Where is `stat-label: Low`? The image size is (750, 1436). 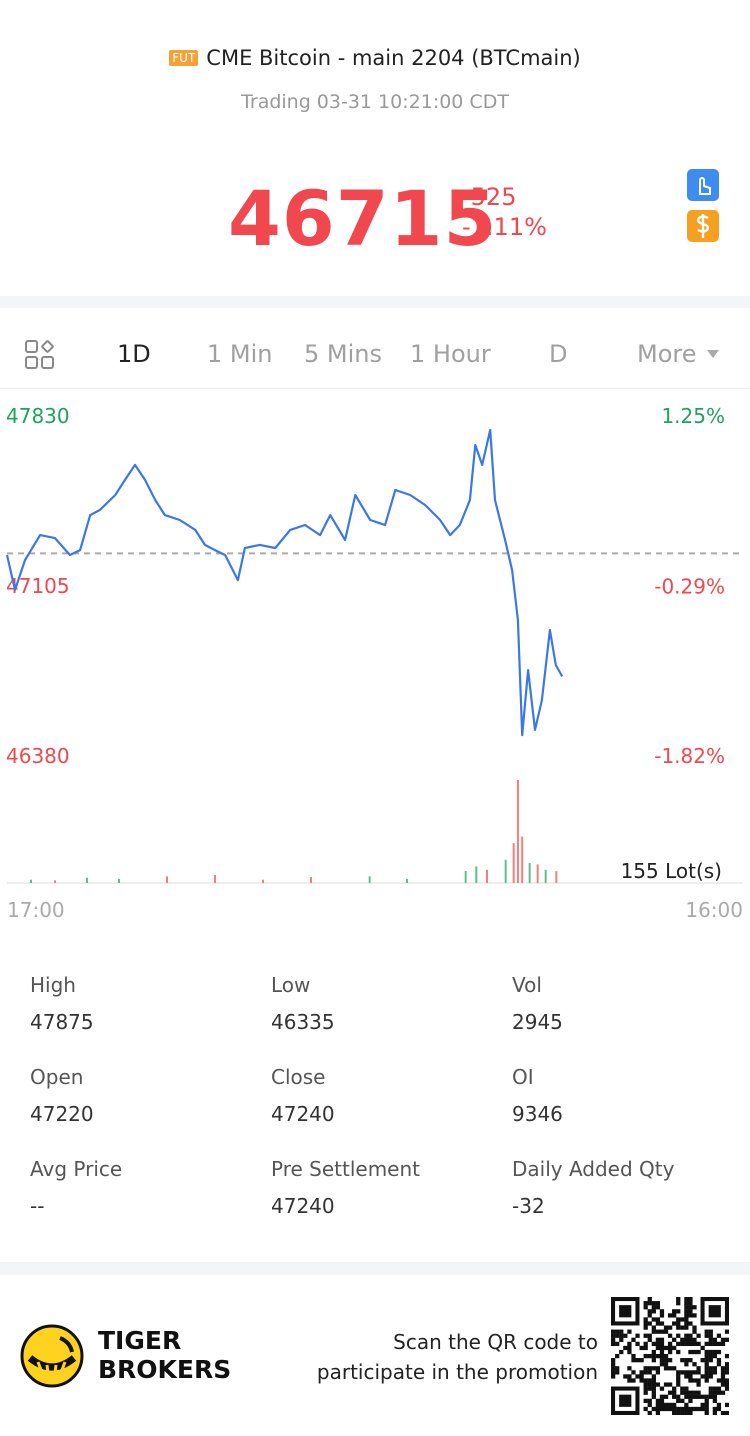 stat-label: Low is located at coordinates (291, 985).